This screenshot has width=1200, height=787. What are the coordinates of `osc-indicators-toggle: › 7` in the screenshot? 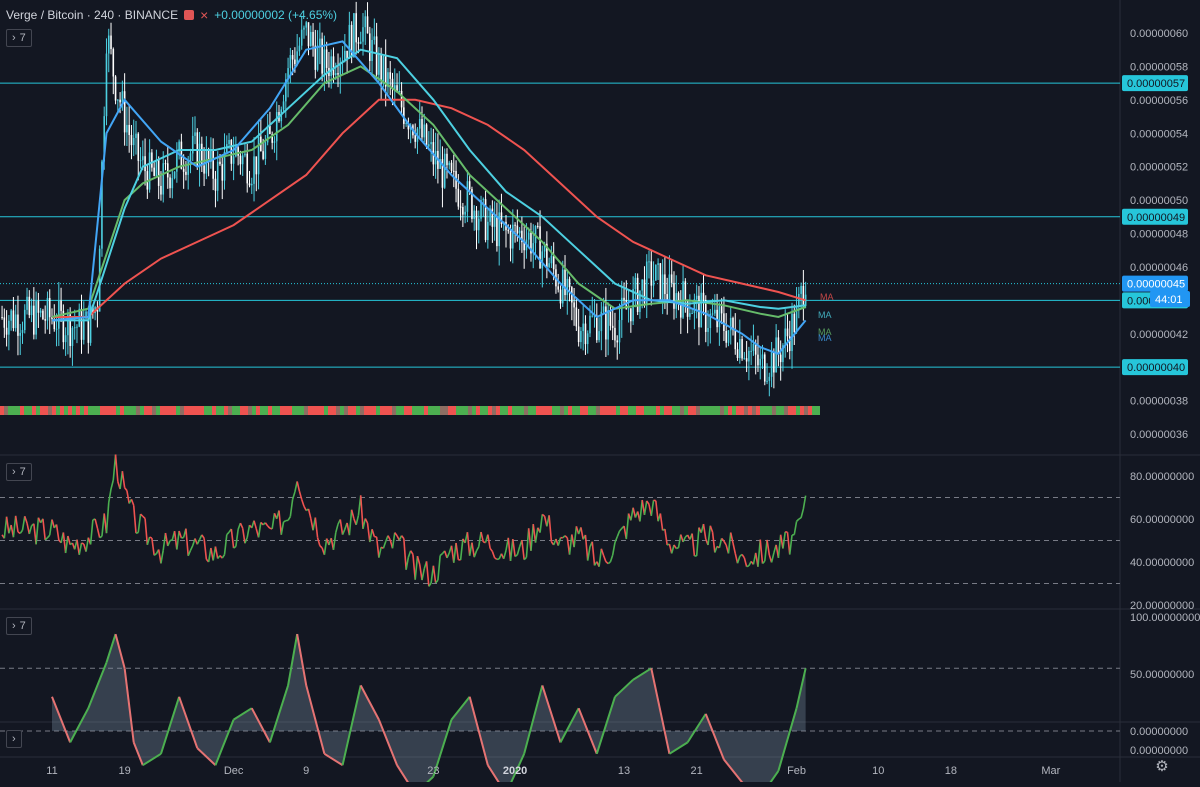 It's located at (19, 626).